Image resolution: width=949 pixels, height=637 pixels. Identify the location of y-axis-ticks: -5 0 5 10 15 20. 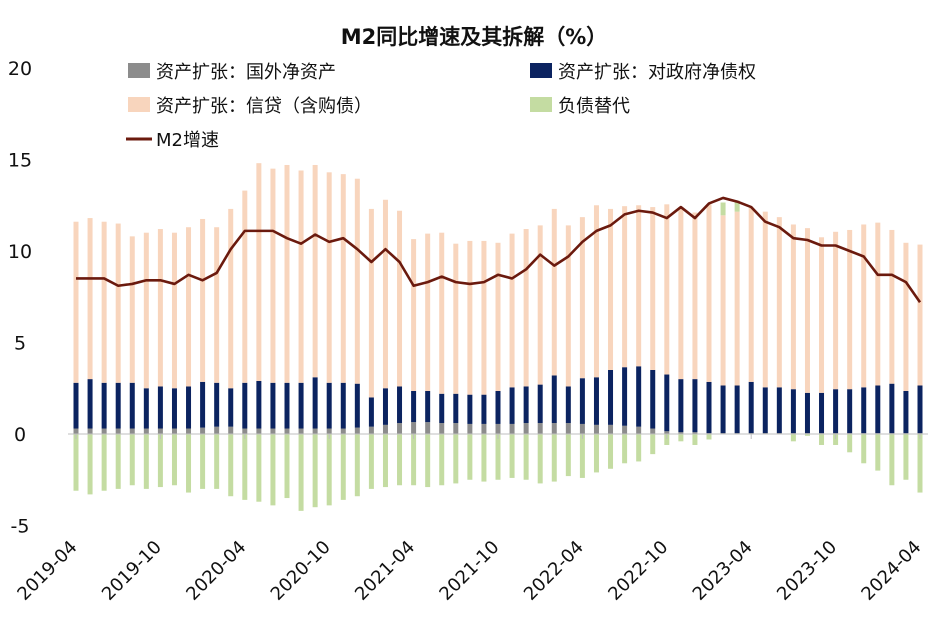
(20, 298).